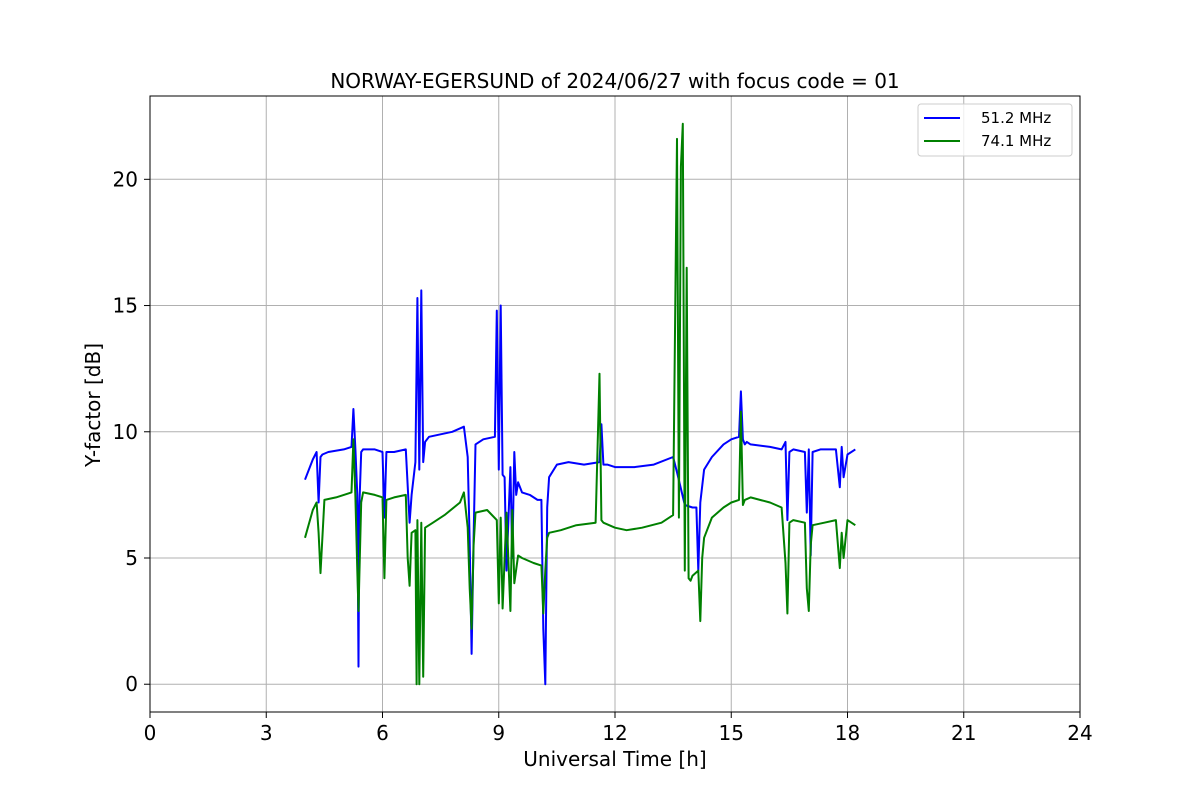 The width and height of the screenshot is (1200, 800). I want to click on x-axis-label: Universal Time [h], so click(614, 759).